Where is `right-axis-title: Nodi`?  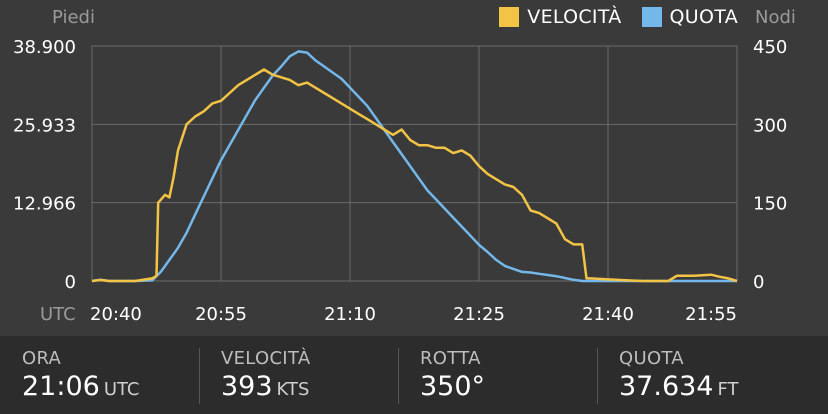 right-axis-title: Nodi is located at coordinates (775, 17).